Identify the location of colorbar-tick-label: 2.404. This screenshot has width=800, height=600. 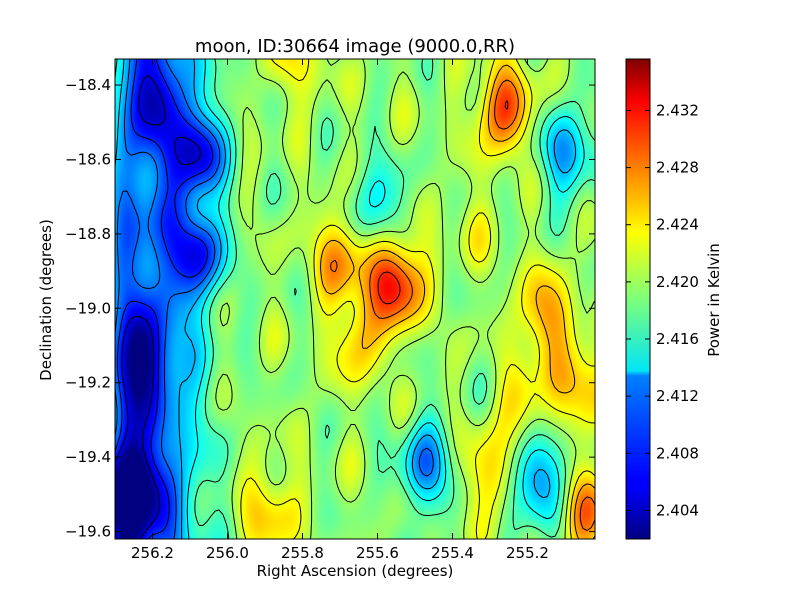
(677, 510).